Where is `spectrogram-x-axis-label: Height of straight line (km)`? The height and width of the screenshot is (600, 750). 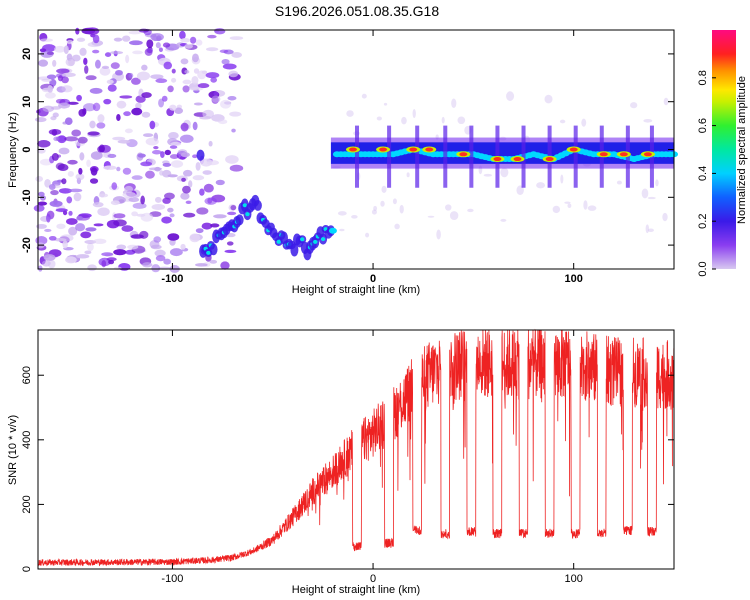 spectrogram-x-axis-label: Height of straight line (km) is located at coordinates (356, 290).